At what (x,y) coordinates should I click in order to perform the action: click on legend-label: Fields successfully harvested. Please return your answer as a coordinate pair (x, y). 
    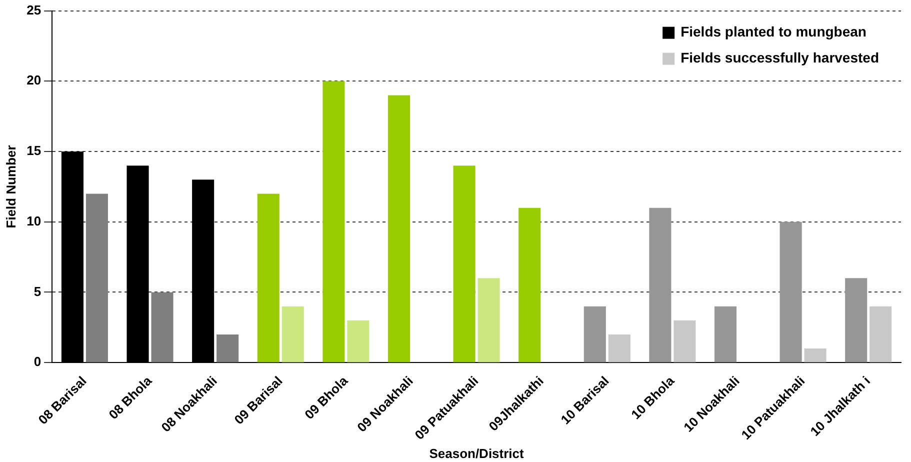
    Looking at the image, I should click on (780, 58).